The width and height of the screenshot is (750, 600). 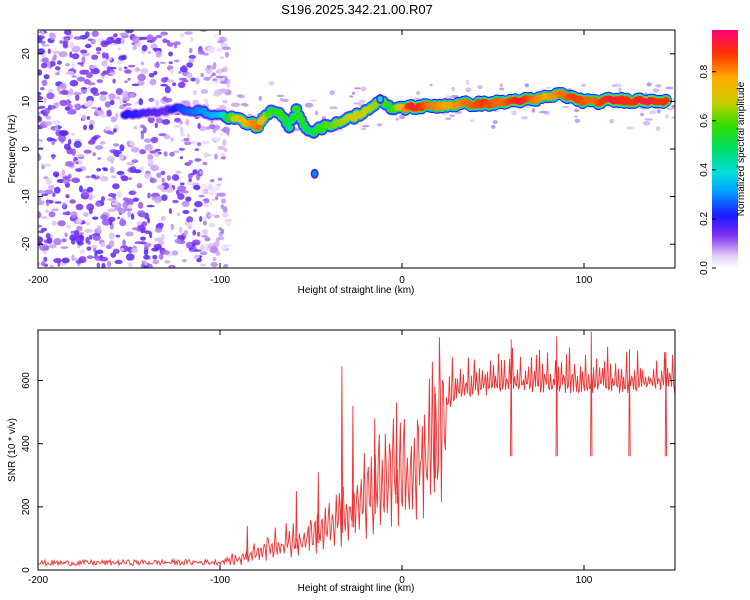 I want to click on y-tick-label: 400, so click(x=26, y=443).